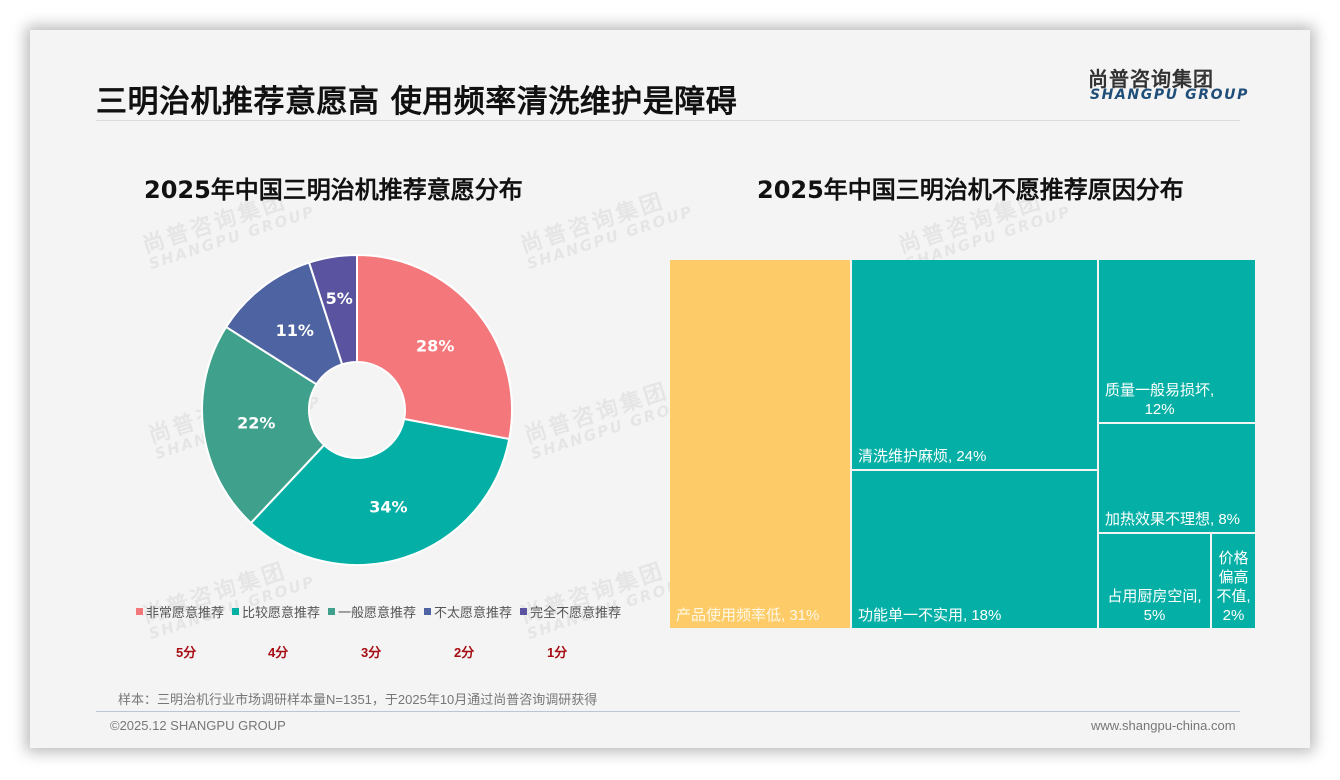 This screenshot has height=780, width=1340. What do you see at coordinates (1154, 581) in the screenshot?
I see `treemap-cell: 占用厨房空间, 5%` at bounding box center [1154, 581].